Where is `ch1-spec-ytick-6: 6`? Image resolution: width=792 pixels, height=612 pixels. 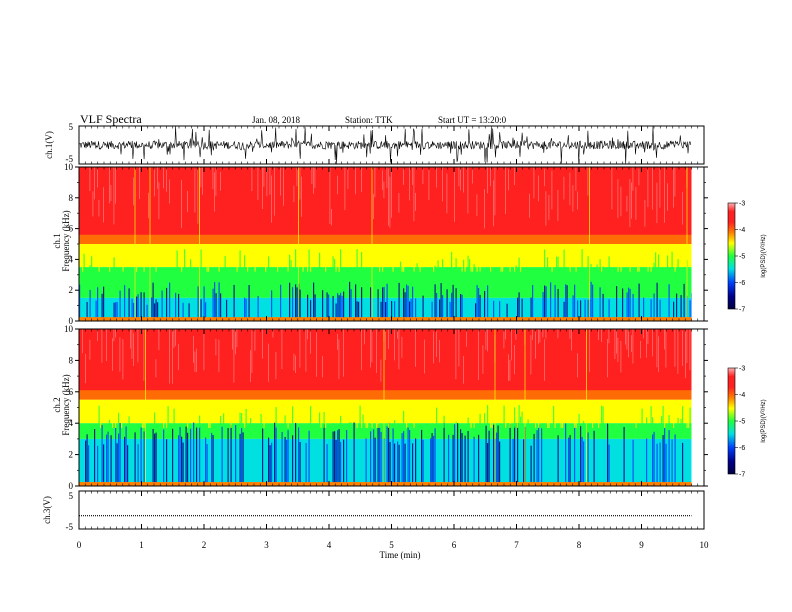 ch1-spec-ytick-6: 6 is located at coordinates (71, 229).